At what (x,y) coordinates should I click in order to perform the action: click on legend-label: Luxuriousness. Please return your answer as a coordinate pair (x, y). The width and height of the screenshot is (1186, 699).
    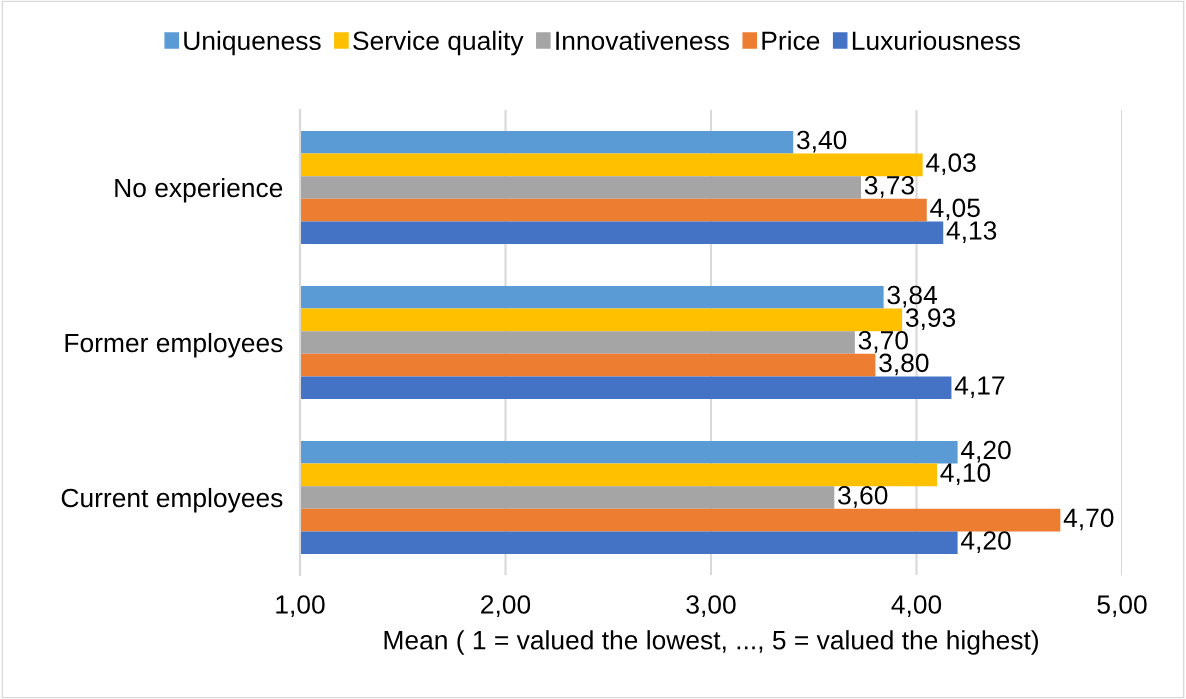
    Looking at the image, I should click on (936, 40).